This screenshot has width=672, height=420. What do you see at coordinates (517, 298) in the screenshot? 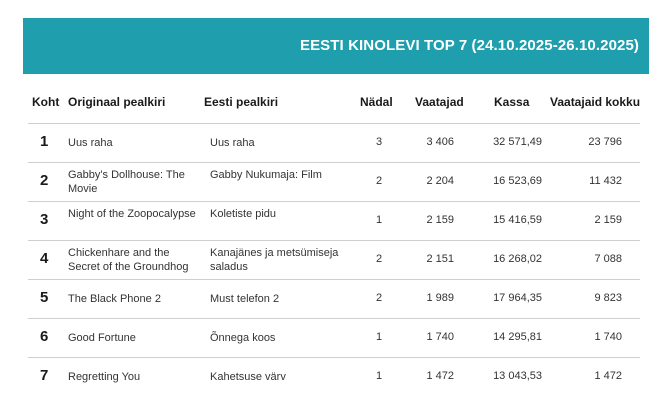
I see `gross-cell: 17 964,35` at bounding box center [517, 298].